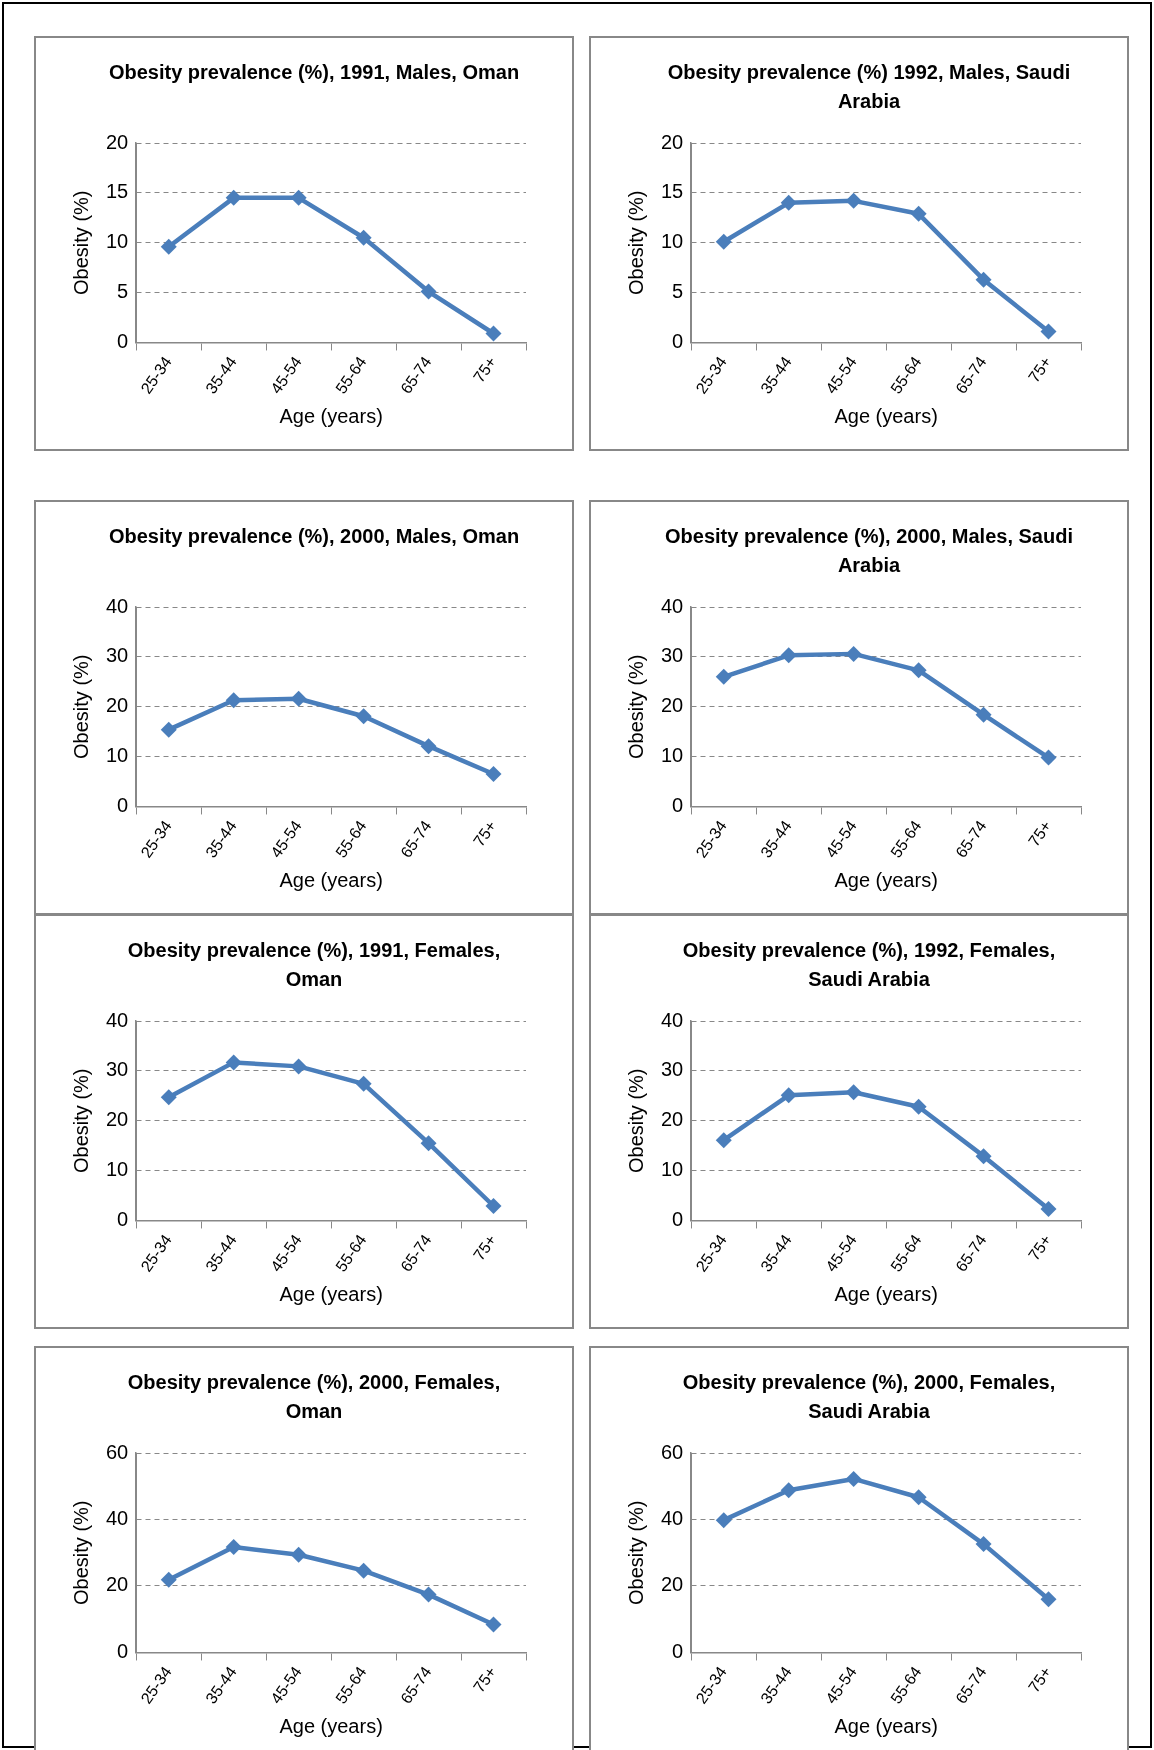  Describe the element at coordinates (678, 291) in the screenshot. I see `y-tick-label: 5` at that location.